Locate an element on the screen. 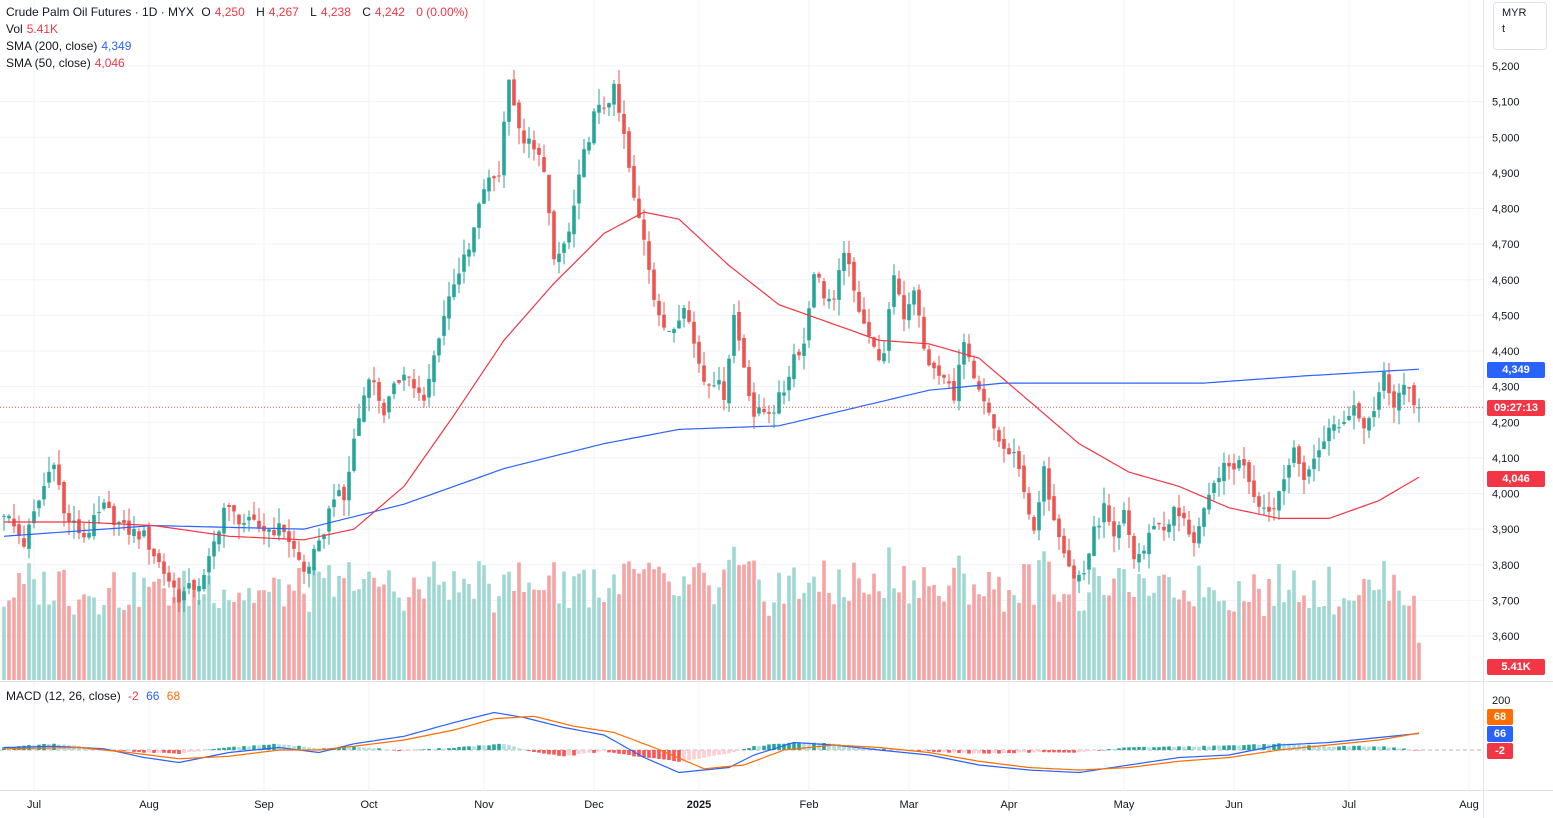 Image resolution: width=1553 pixels, height=818 pixels. currency-unit-button: MYR t is located at coordinates (1520, 26).